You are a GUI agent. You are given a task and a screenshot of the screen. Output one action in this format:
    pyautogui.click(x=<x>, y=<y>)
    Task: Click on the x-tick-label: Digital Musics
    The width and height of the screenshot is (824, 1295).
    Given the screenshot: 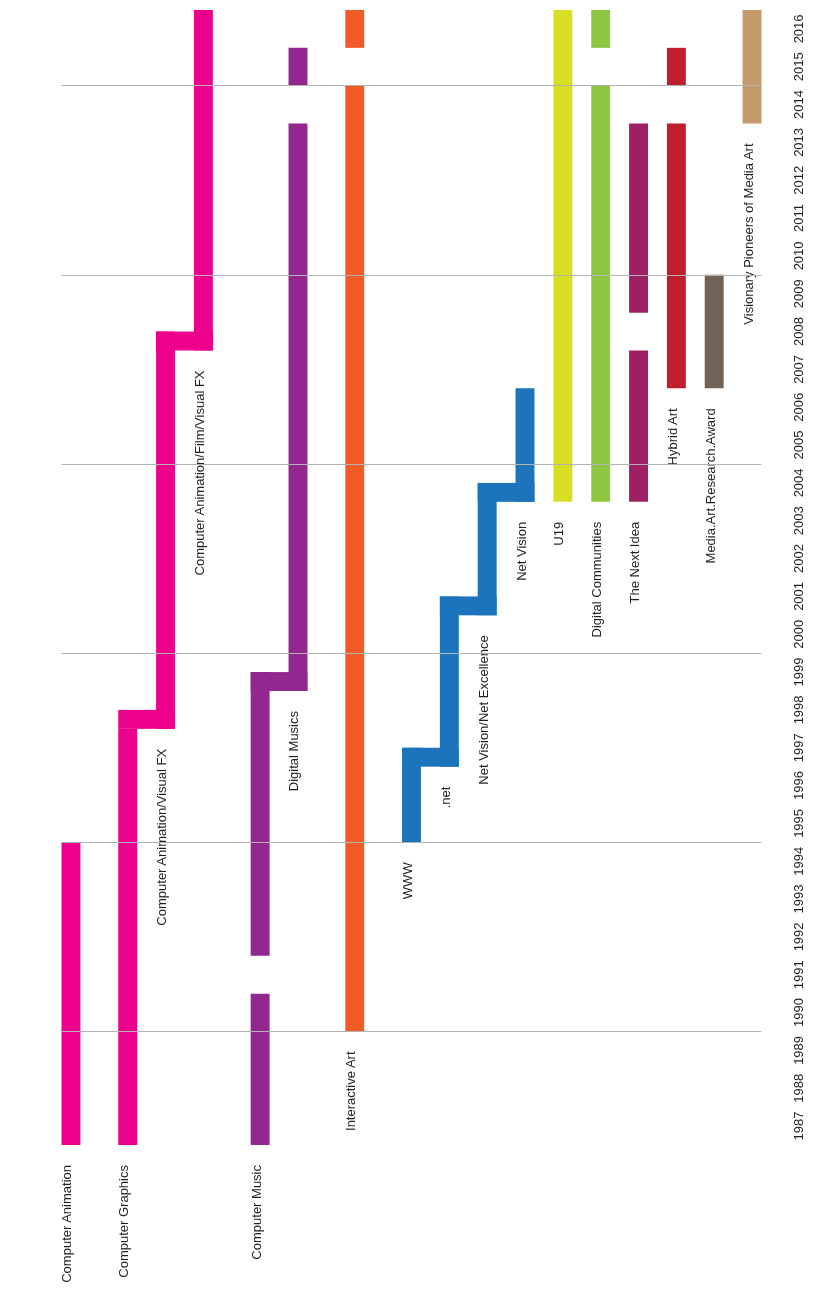 What is the action you would take?
    pyautogui.click(x=294, y=751)
    